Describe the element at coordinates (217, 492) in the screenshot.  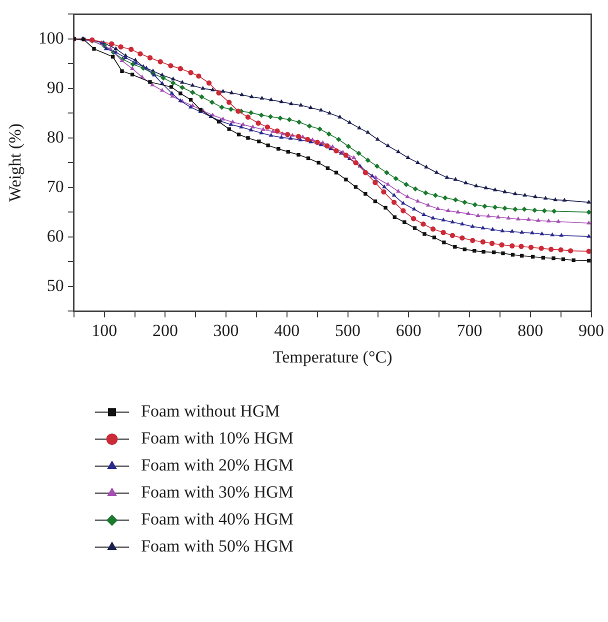
I see `legend-label: Foam with 30% HGM` at that location.